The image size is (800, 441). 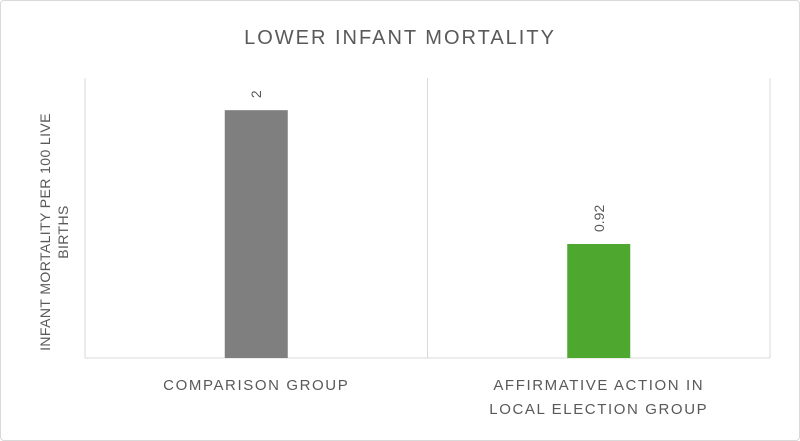 I want to click on x-tick-label-2-line-1: AFFIRMATIVE ACTION IN, so click(x=598, y=385).